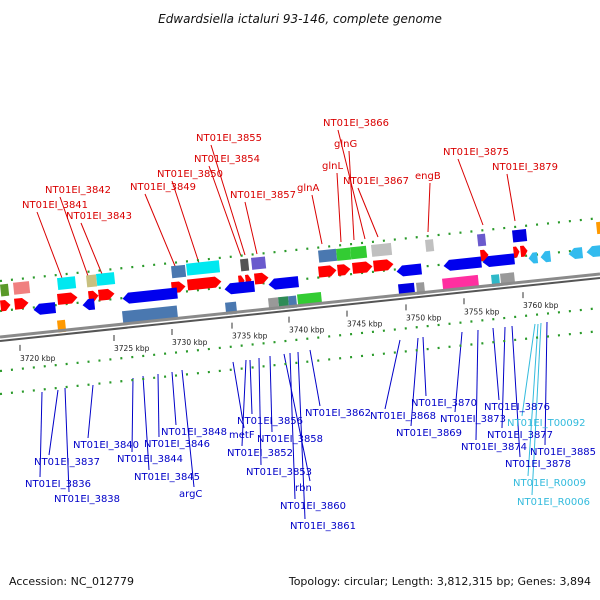 Image resolution: width=600 pixels, height=600 pixels. Describe the element at coordinates (38, 358) in the screenshot. I see `kbp-tick-label: 3720 kbp` at that location.